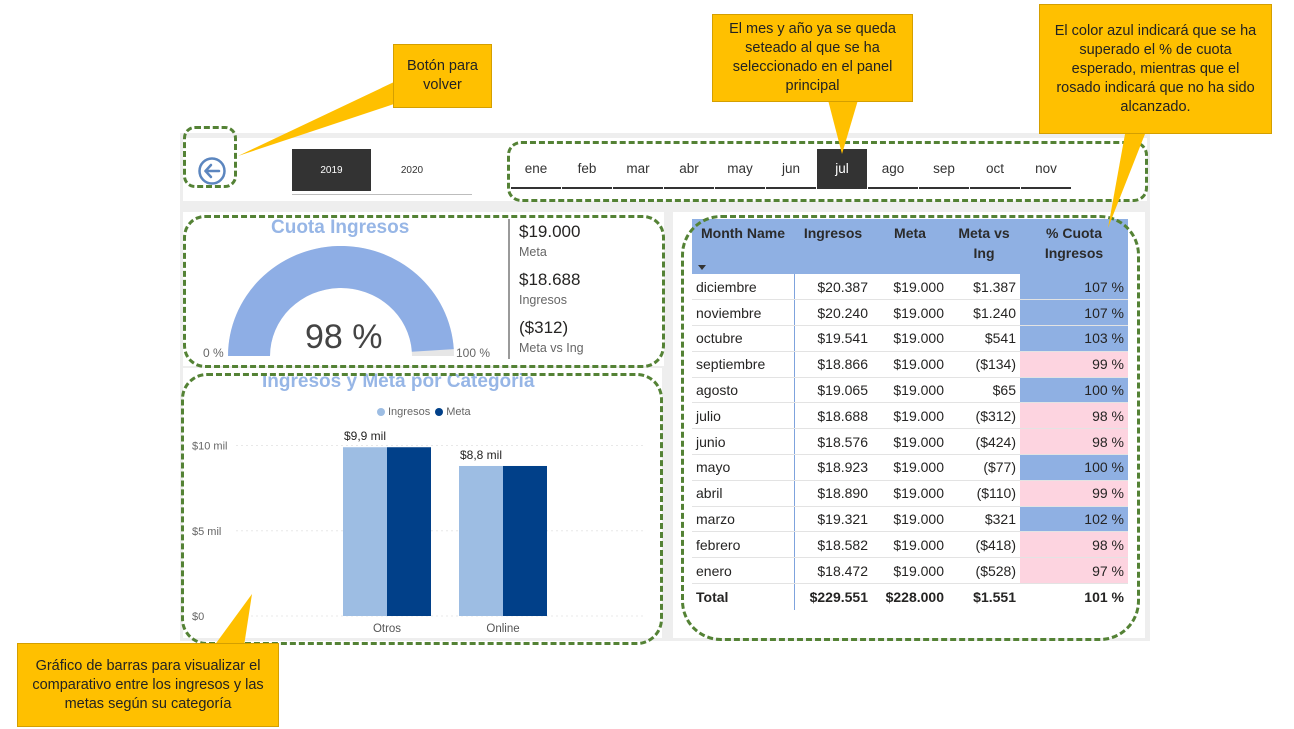  I want to click on header-ingresos: Ingresos, so click(833, 246).